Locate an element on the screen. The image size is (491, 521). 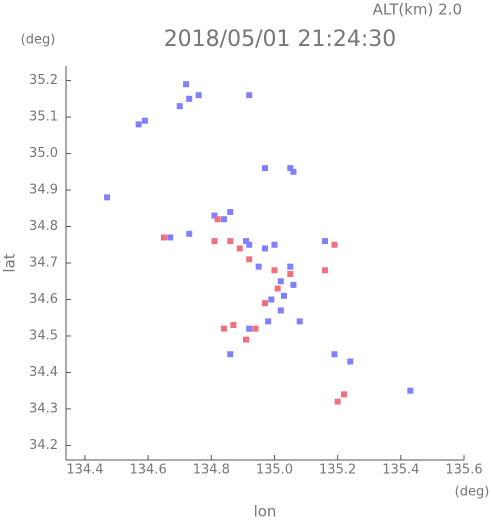
x-axis-label: lon is located at coordinates (265, 512).